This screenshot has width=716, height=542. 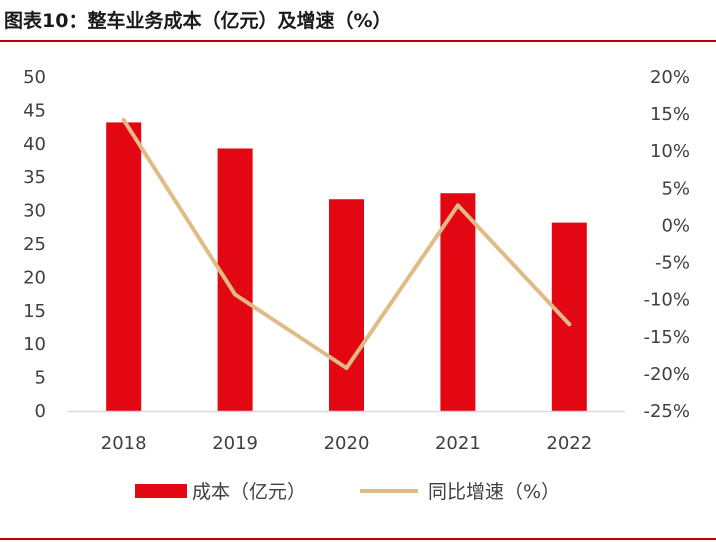 I want to click on legend-swatch-cost, so click(x=161, y=491).